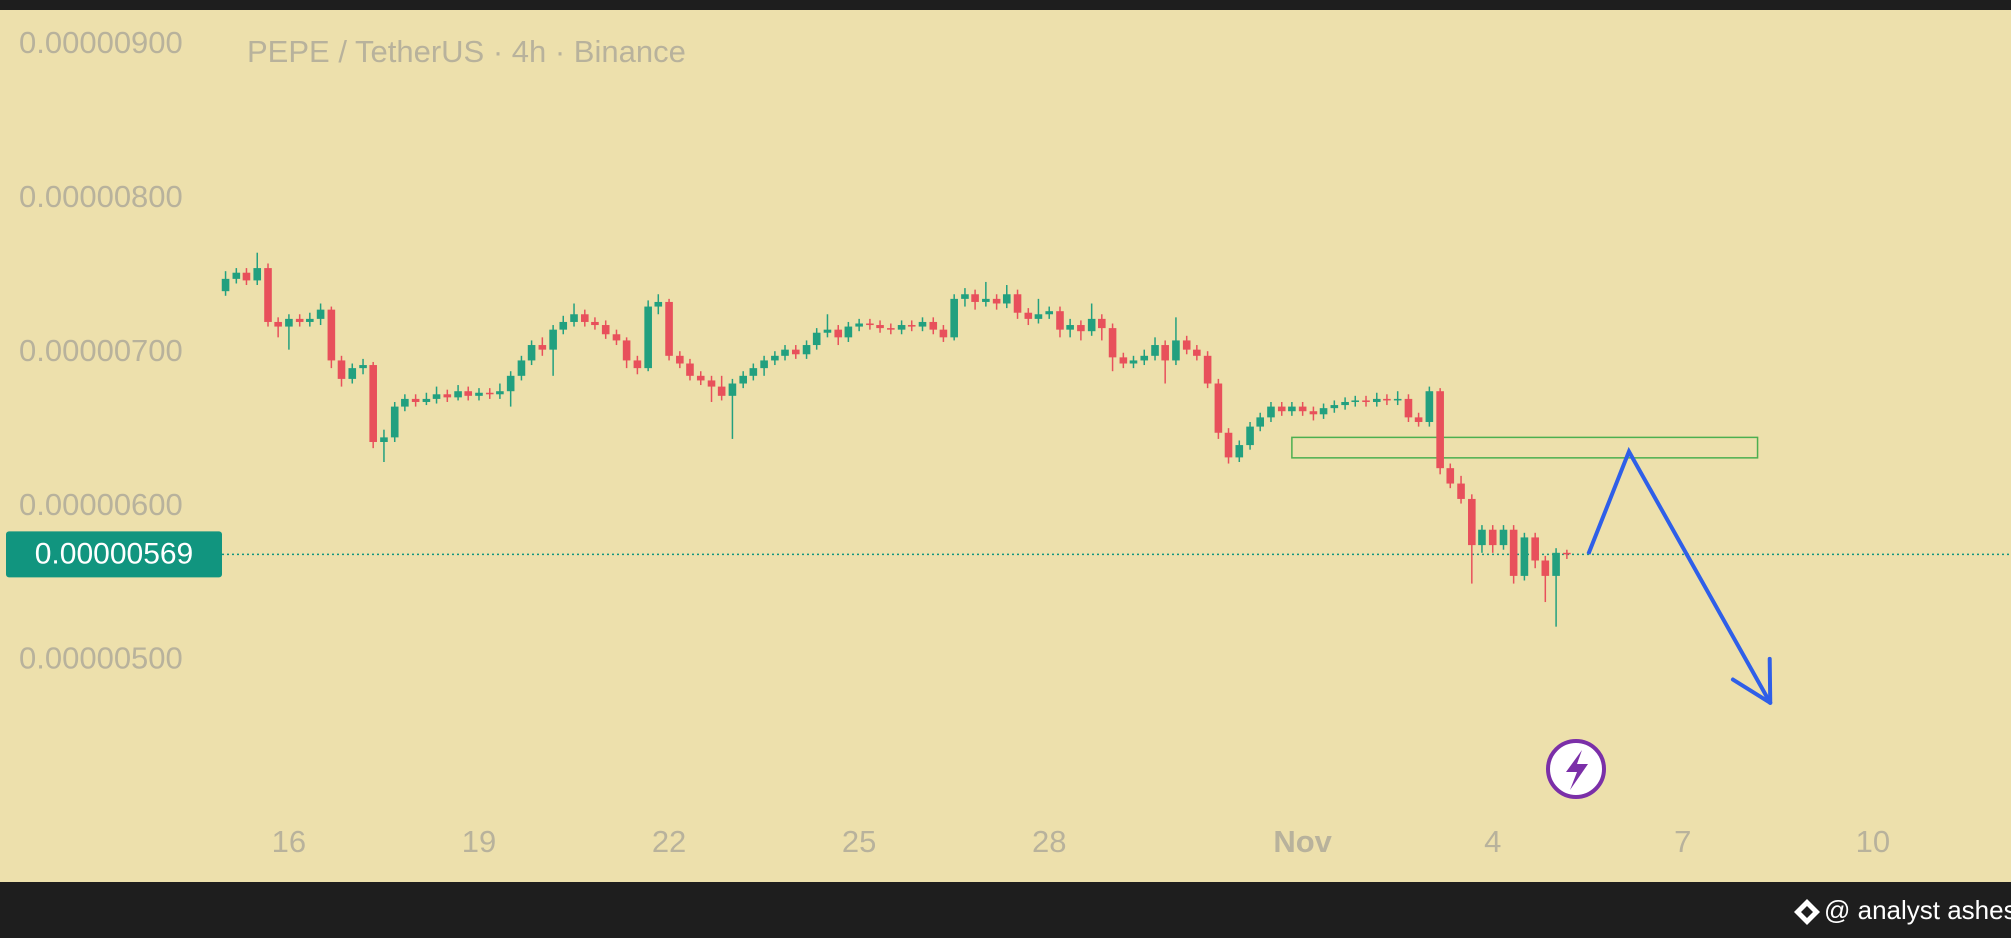 This screenshot has height=938, width=2011. I want to click on last-price-badge, so click(114, 554).